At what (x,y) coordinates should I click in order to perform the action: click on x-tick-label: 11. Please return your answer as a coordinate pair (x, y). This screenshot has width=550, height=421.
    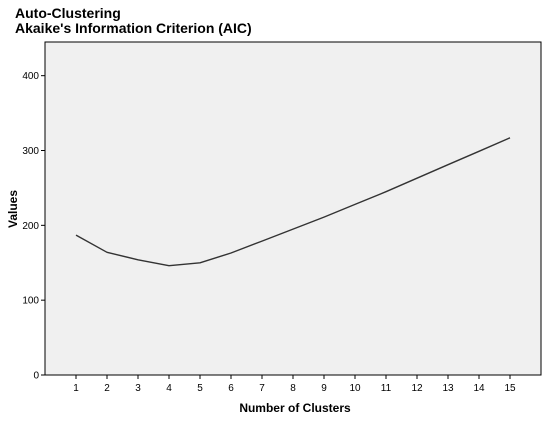
    Looking at the image, I should click on (386, 388).